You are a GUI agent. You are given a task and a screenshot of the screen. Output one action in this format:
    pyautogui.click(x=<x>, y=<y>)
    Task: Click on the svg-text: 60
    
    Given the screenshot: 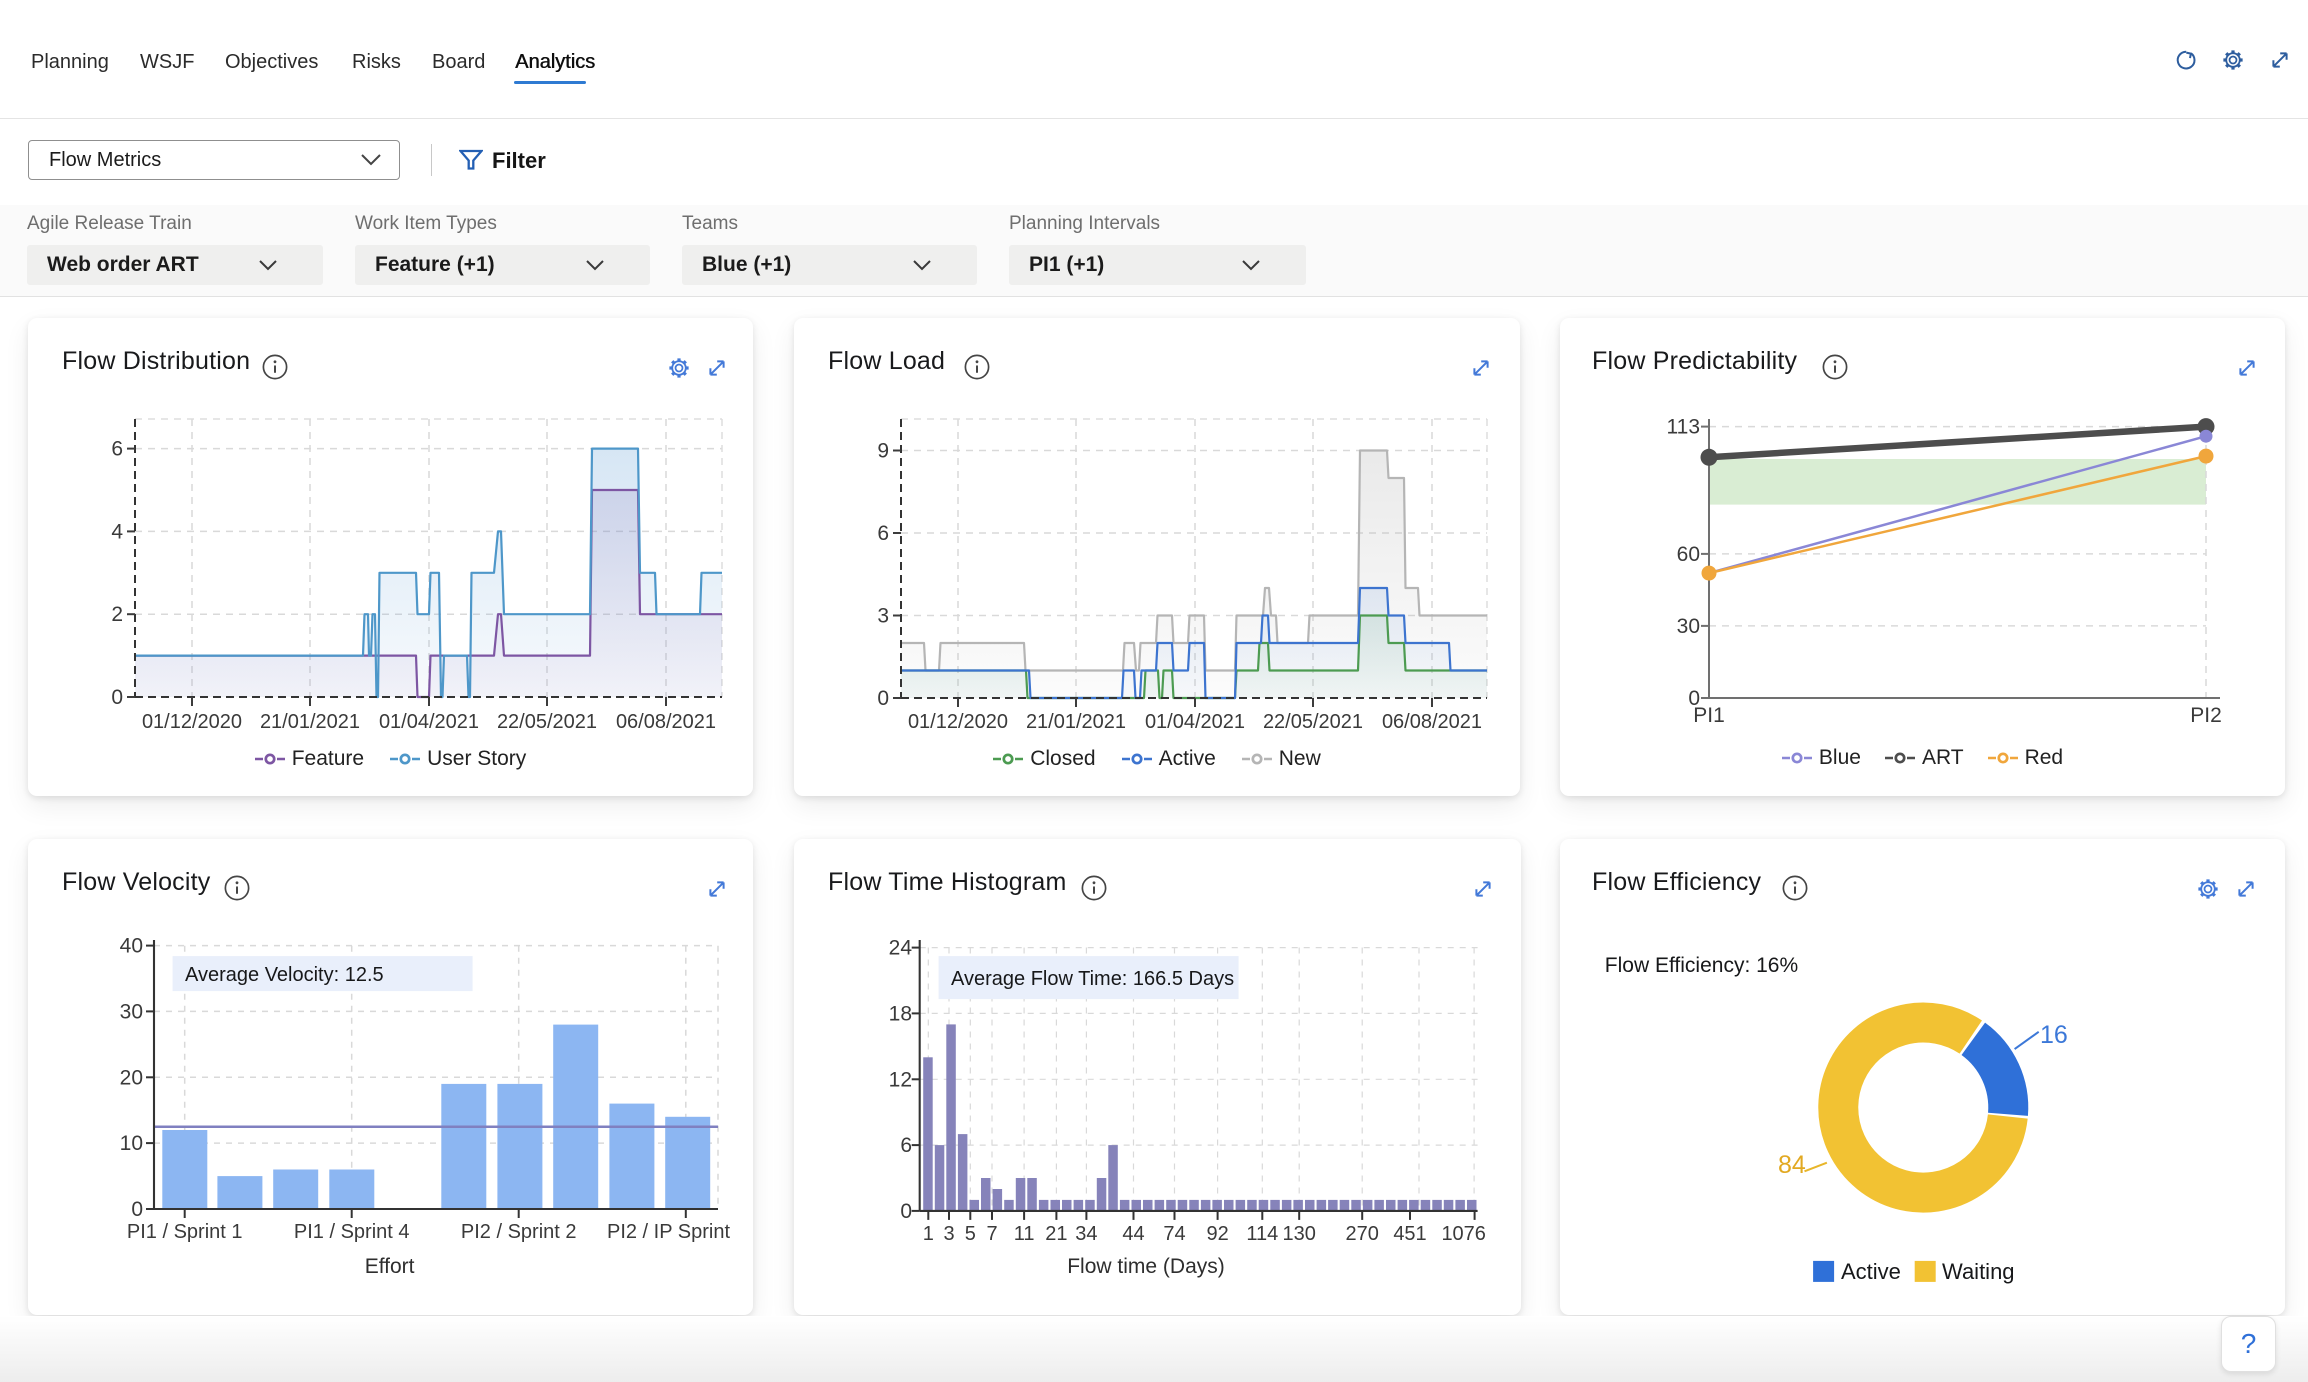 What is the action you would take?
    pyautogui.click(x=1688, y=554)
    